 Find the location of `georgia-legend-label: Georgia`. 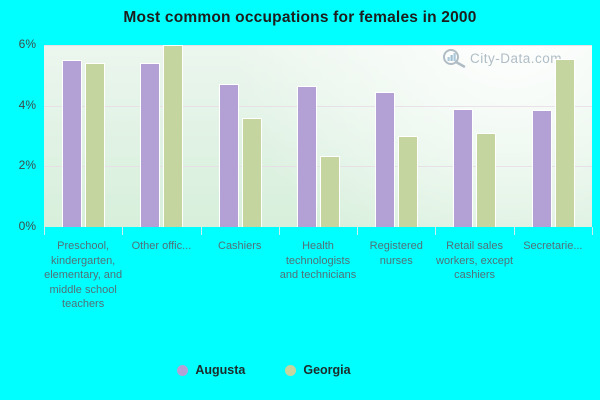

georgia-legend-label: Georgia is located at coordinates (327, 370).